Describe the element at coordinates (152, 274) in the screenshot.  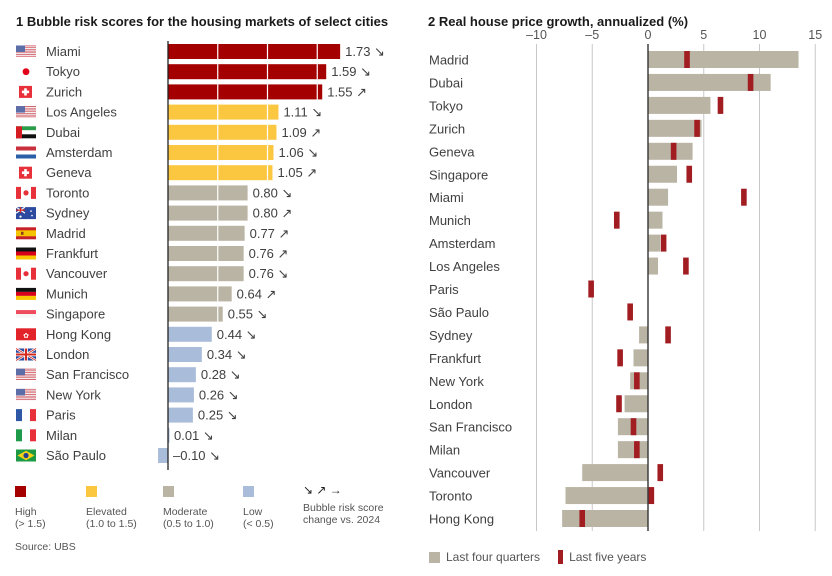
I see `bar-row-vancouver: Vancouver 0.76 ↘` at that location.